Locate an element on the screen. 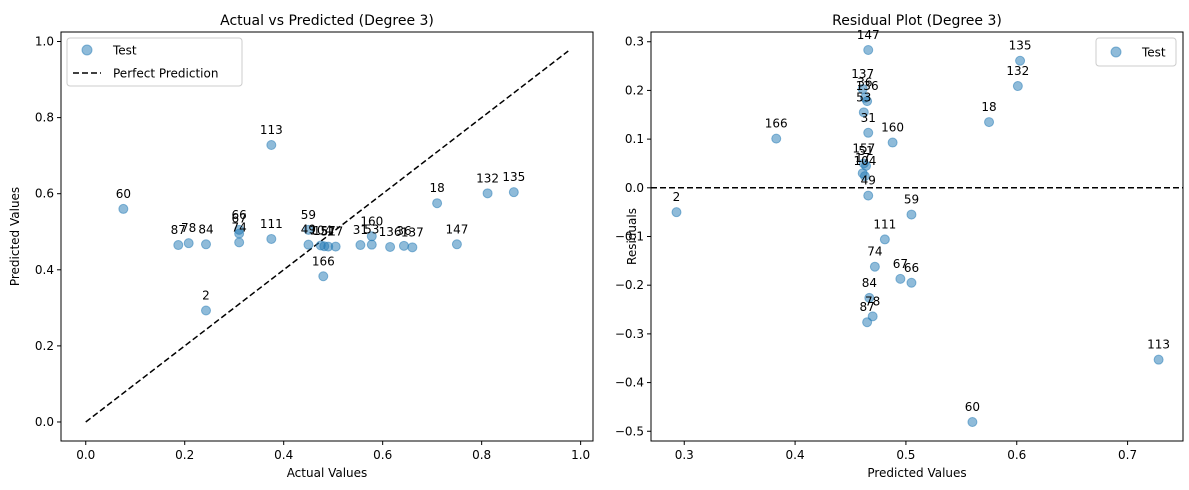 This screenshot has width=1189, height=490. residual-point-label-157: 157 is located at coordinates (863, 148).